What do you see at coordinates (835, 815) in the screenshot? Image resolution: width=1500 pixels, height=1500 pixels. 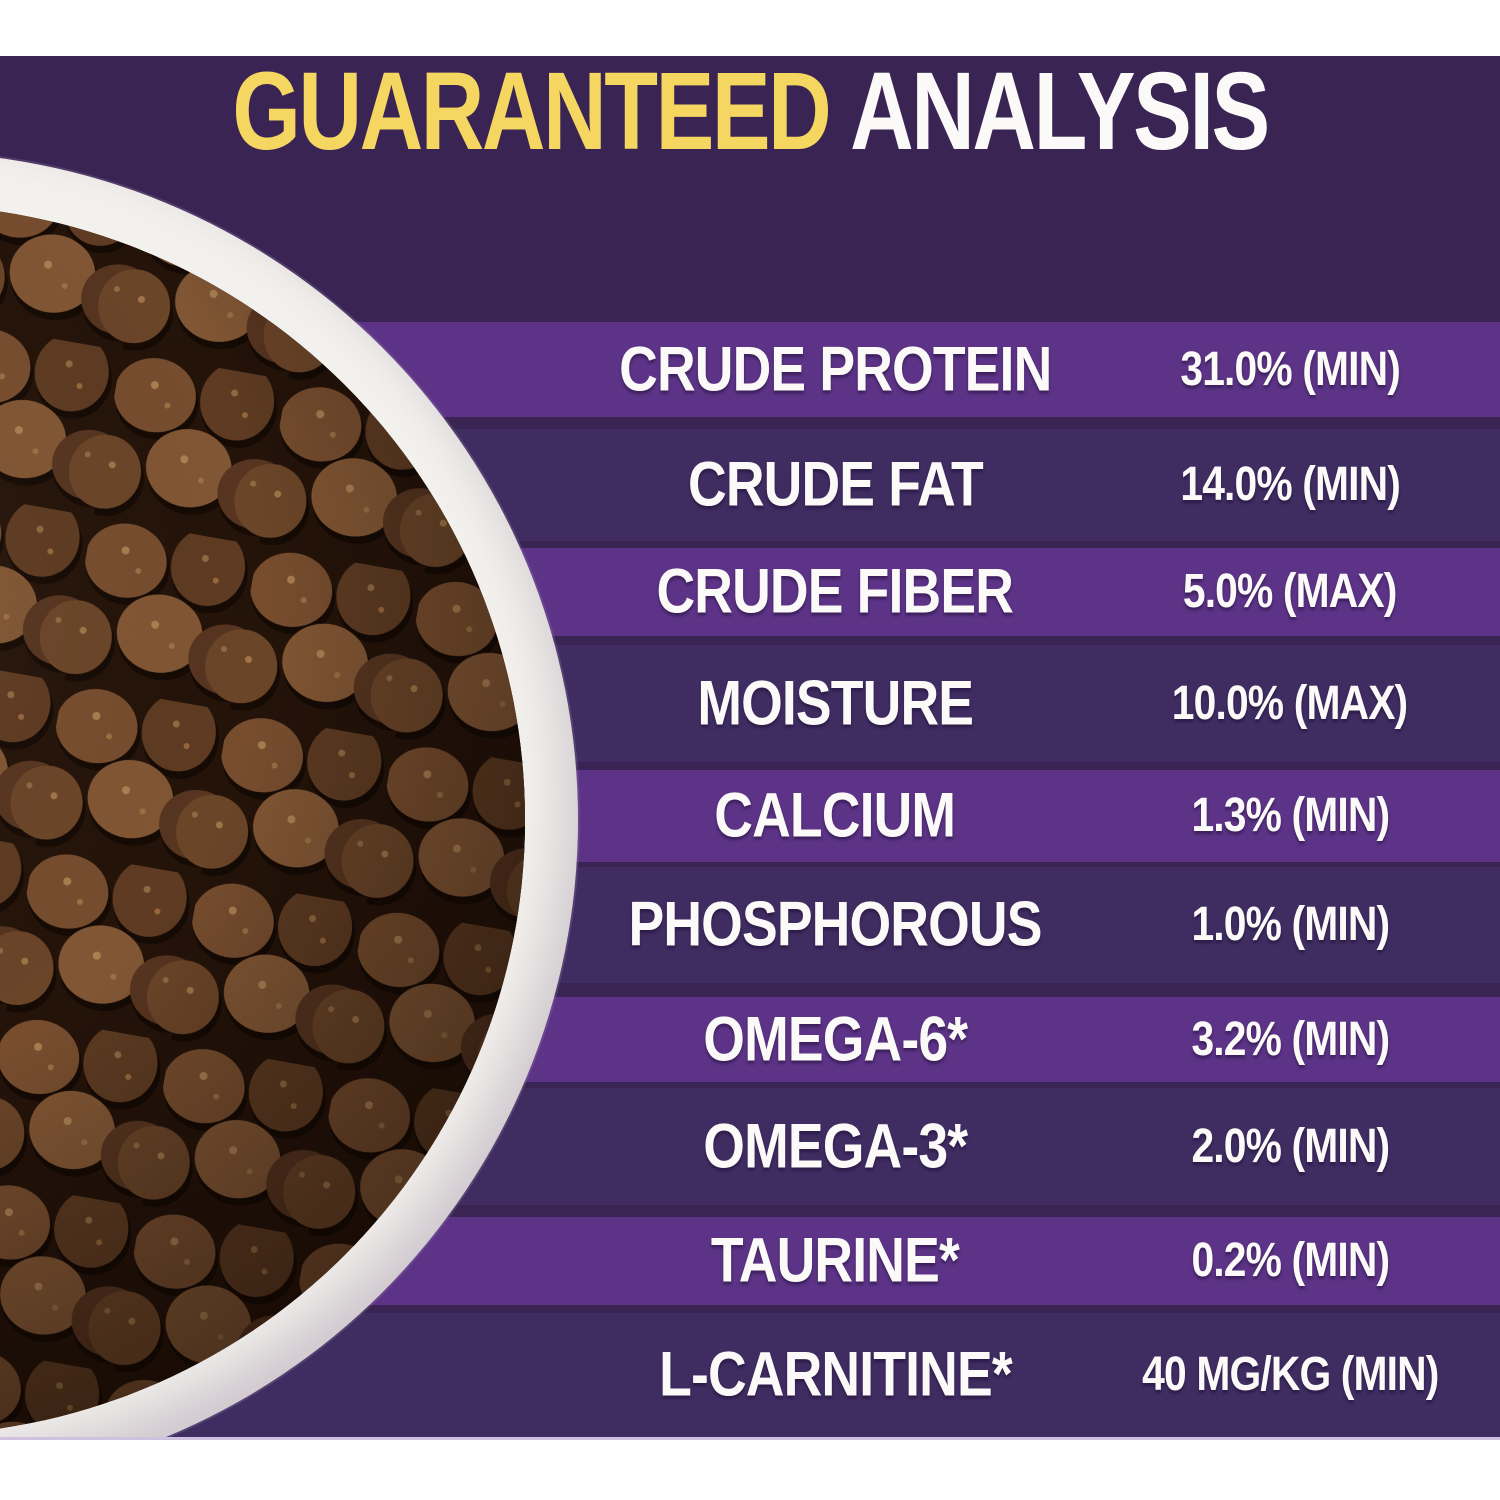 I see `nutrient-label: CALCIUM` at bounding box center [835, 815].